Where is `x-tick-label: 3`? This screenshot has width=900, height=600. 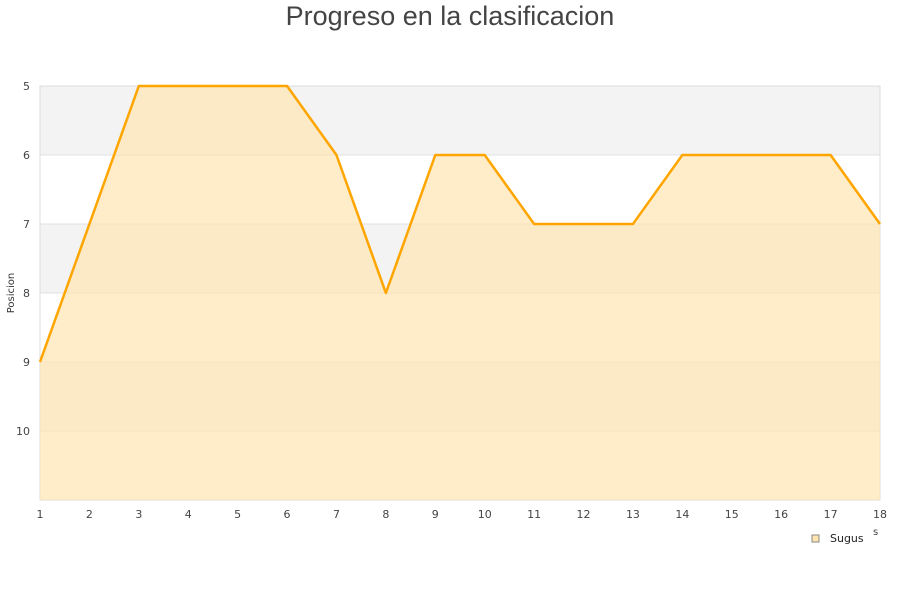 x-tick-label: 3 is located at coordinates (138, 514).